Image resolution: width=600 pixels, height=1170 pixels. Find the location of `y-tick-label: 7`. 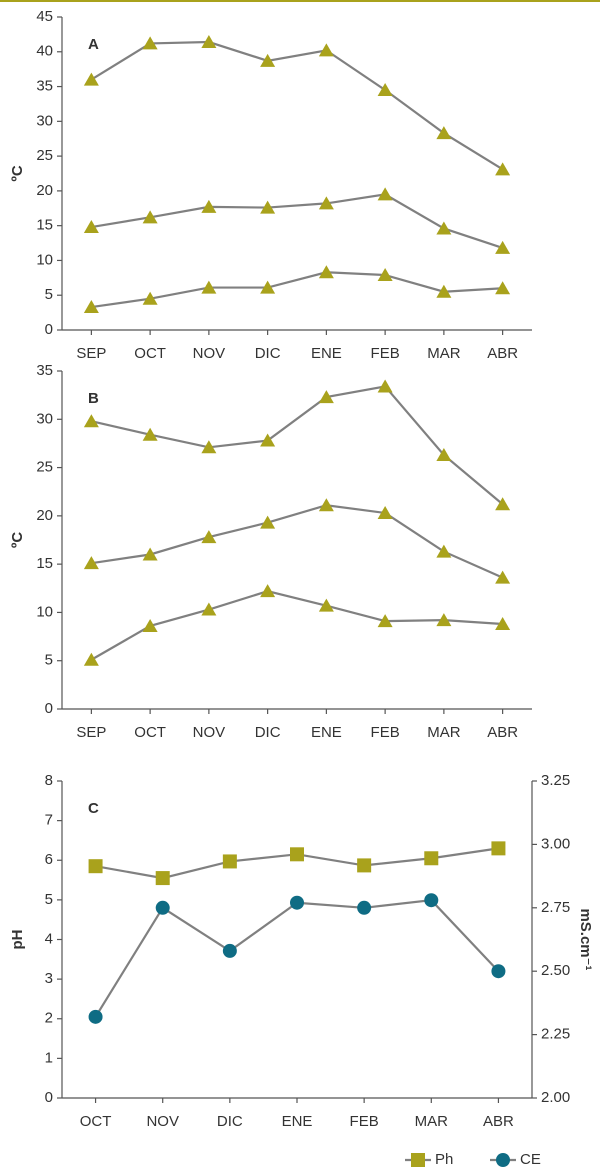

y-tick-label: 7 is located at coordinates (49, 820).